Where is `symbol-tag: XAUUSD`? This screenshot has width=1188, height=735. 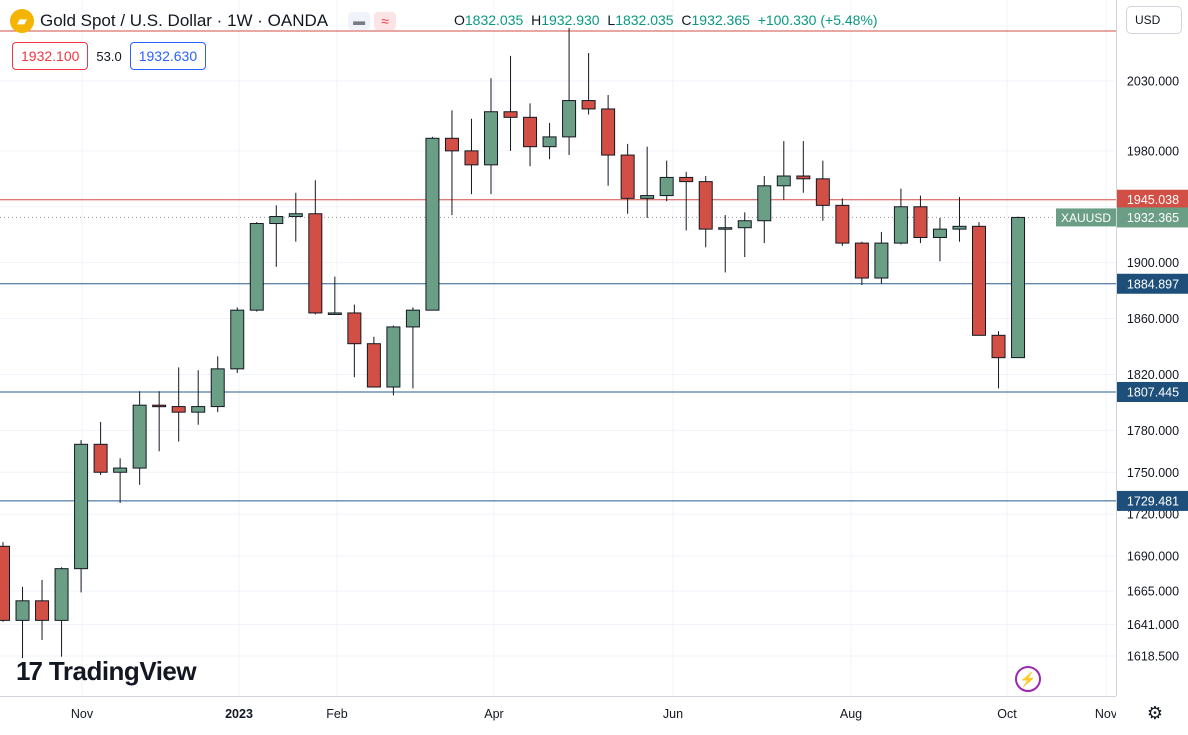 symbol-tag: XAUUSD is located at coordinates (1086, 218).